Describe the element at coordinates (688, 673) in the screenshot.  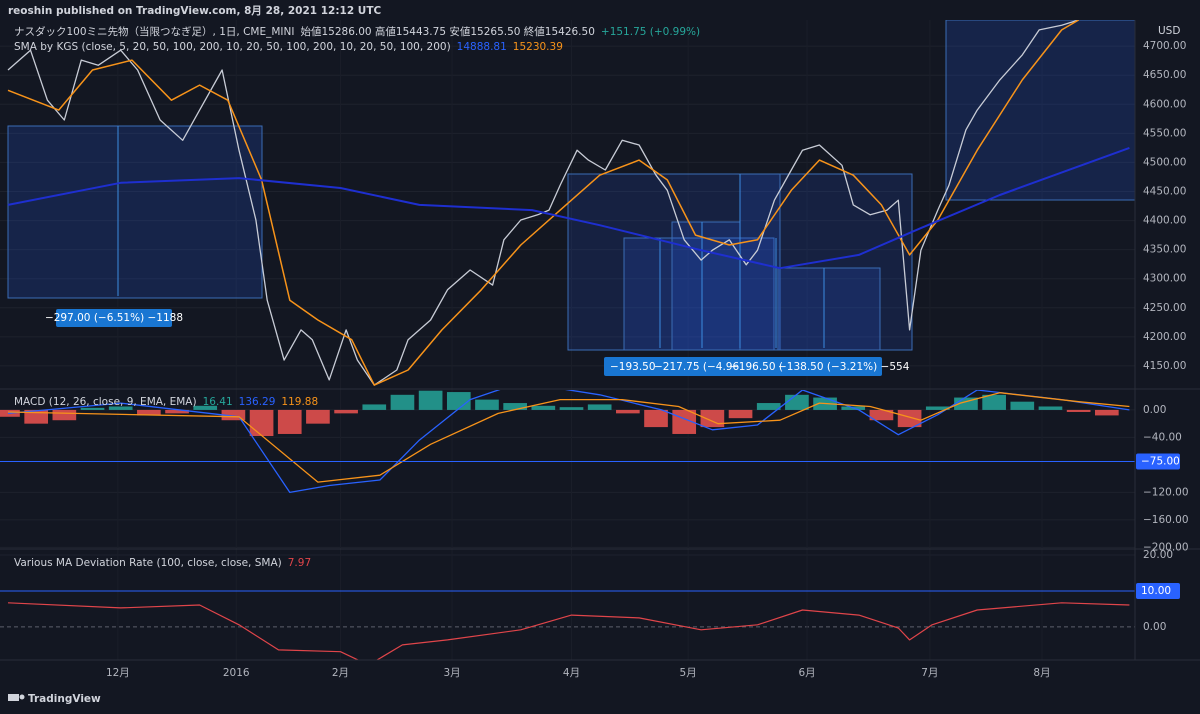
I see `x-tick-label: 5月` at that location.